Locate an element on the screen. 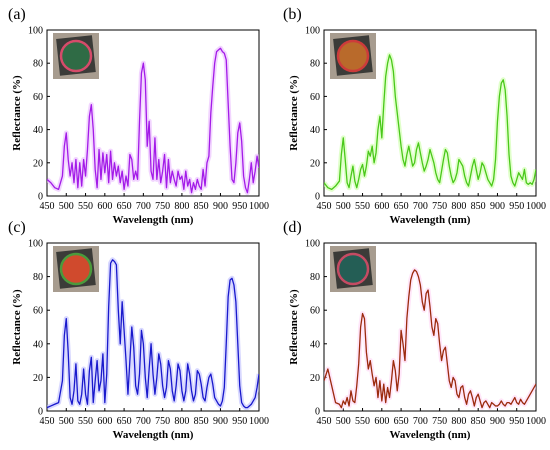  panel-label: (b) is located at coordinates (292, 14).